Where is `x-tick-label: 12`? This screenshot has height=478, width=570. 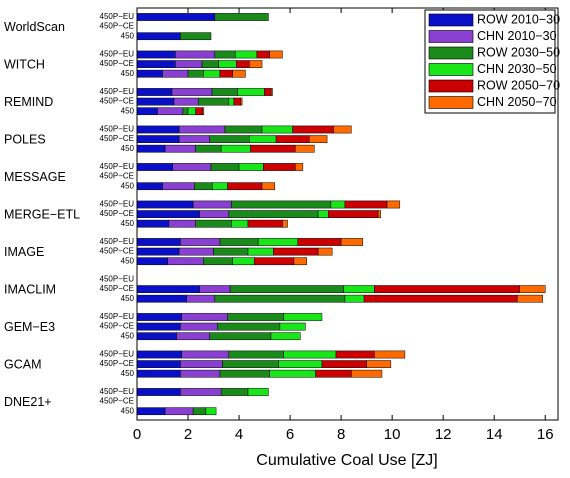
x-tick-label: 12 is located at coordinates (443, 434).